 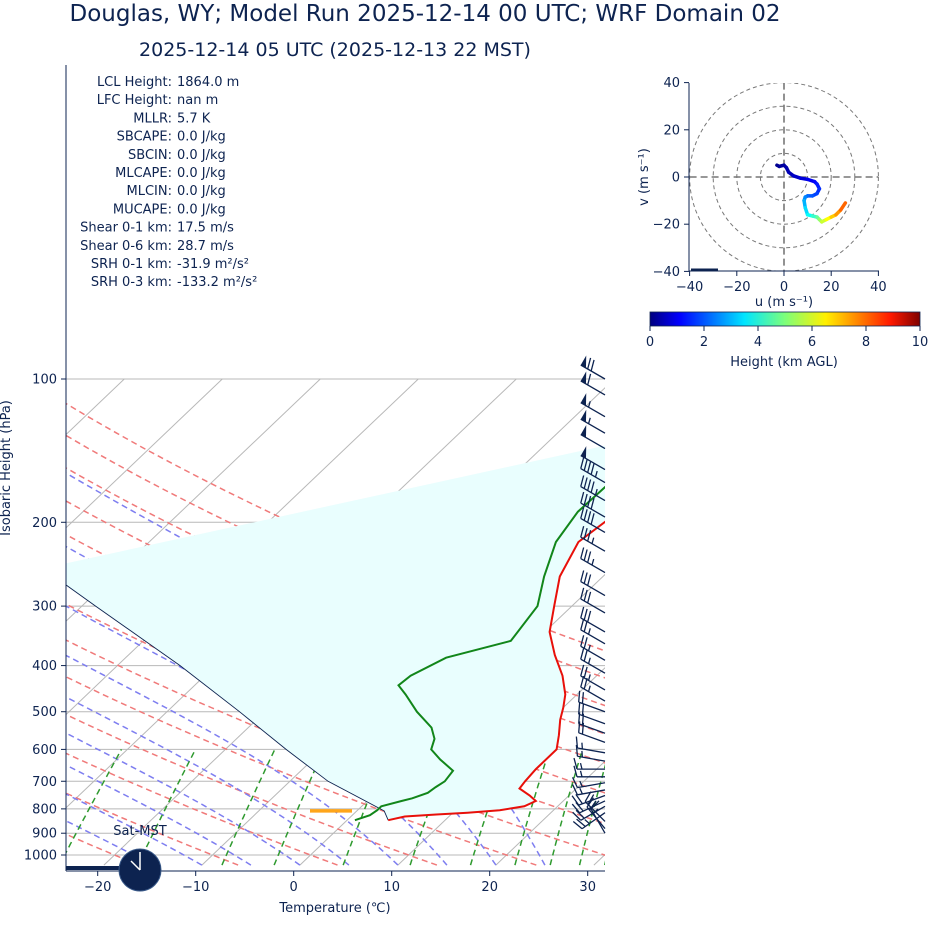 What do you see at coordinates (44, 809) in the screenshot?
I see `y-tick-label: 800` at bounding box center [44, 809].